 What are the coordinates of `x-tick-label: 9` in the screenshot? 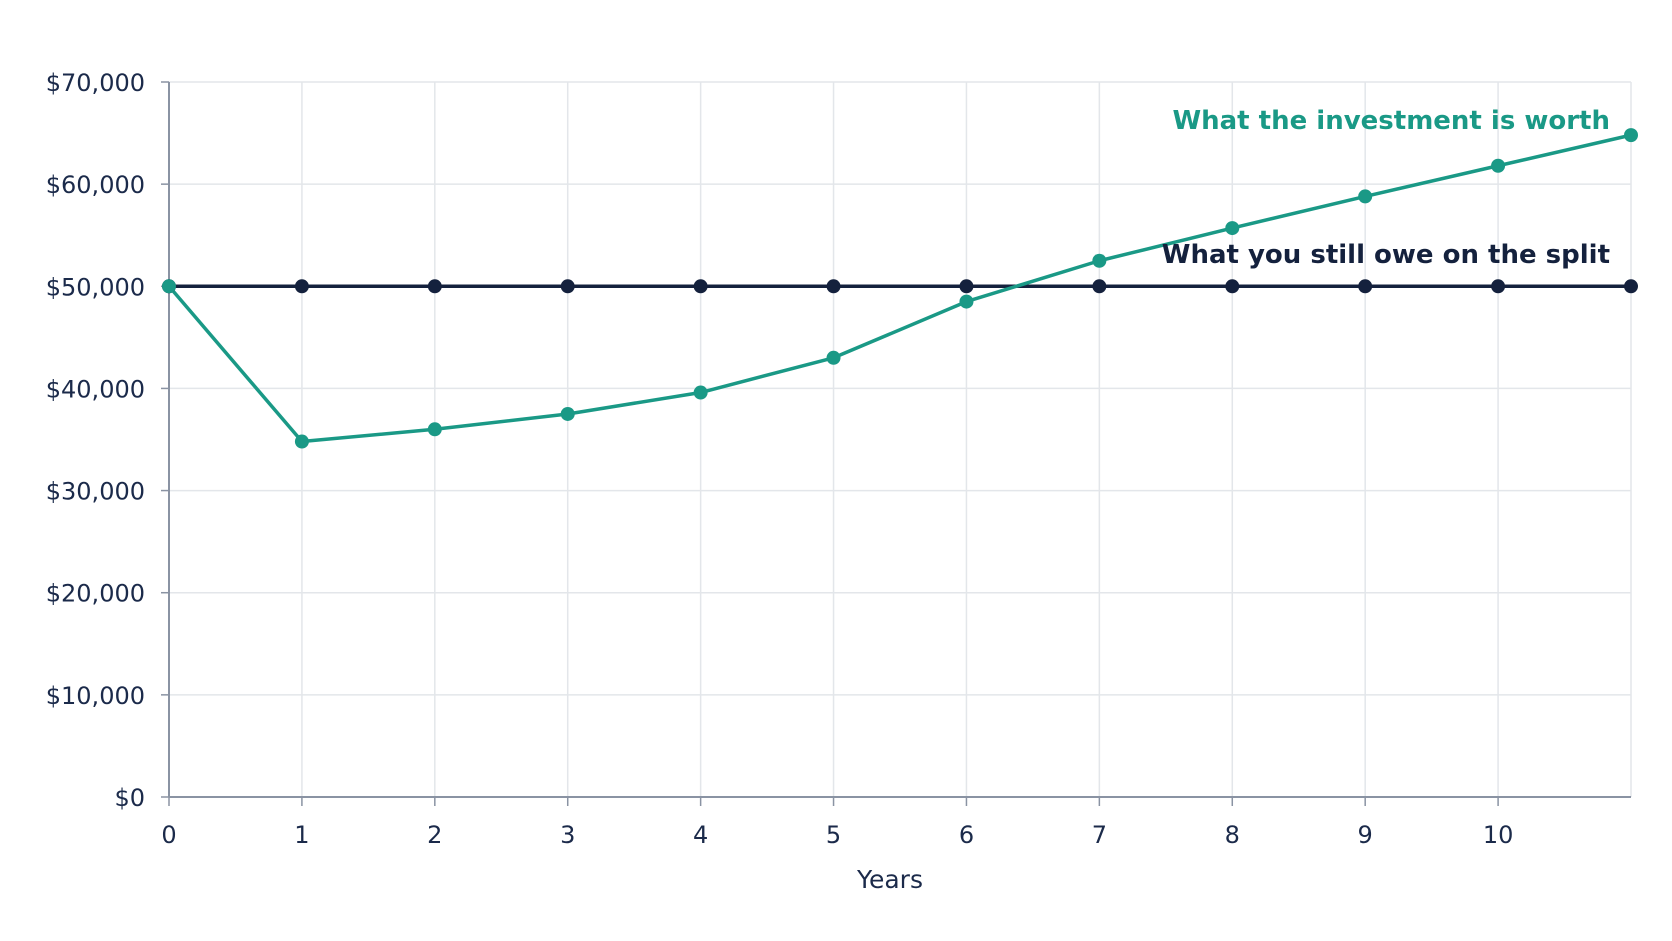 It's located at (1365, 835).